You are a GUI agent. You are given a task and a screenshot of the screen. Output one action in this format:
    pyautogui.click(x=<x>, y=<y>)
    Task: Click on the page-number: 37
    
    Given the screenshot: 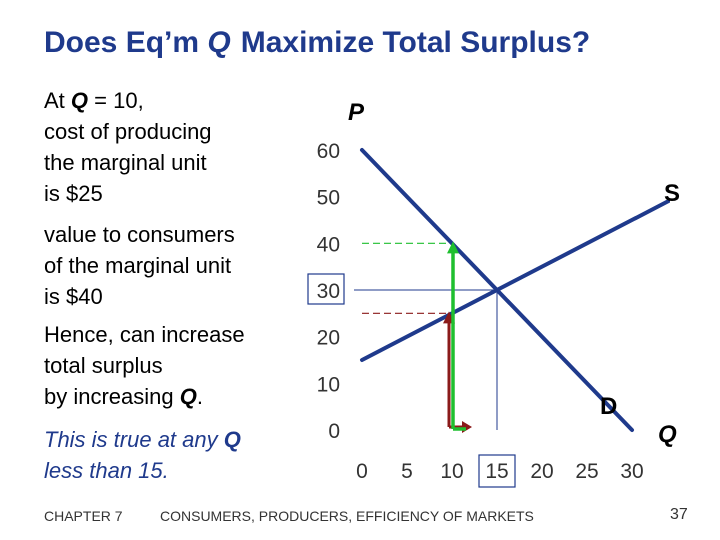 What is the action you would take?
    pyautogui.click(x=679, y=514)
    